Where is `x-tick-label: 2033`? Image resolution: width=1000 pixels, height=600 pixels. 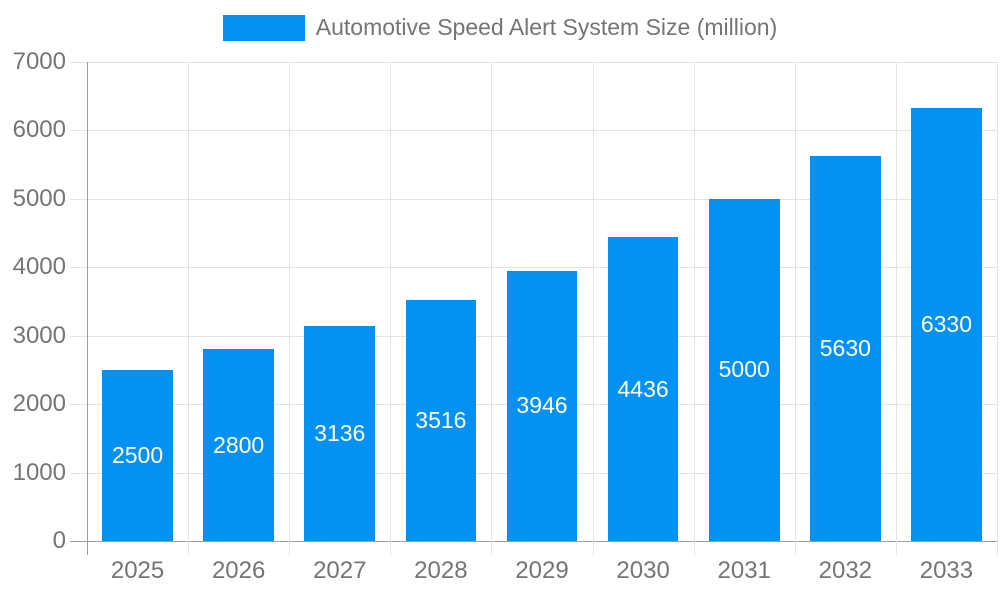 x-tick-label: 2033 is located at coordinates (946, 570).